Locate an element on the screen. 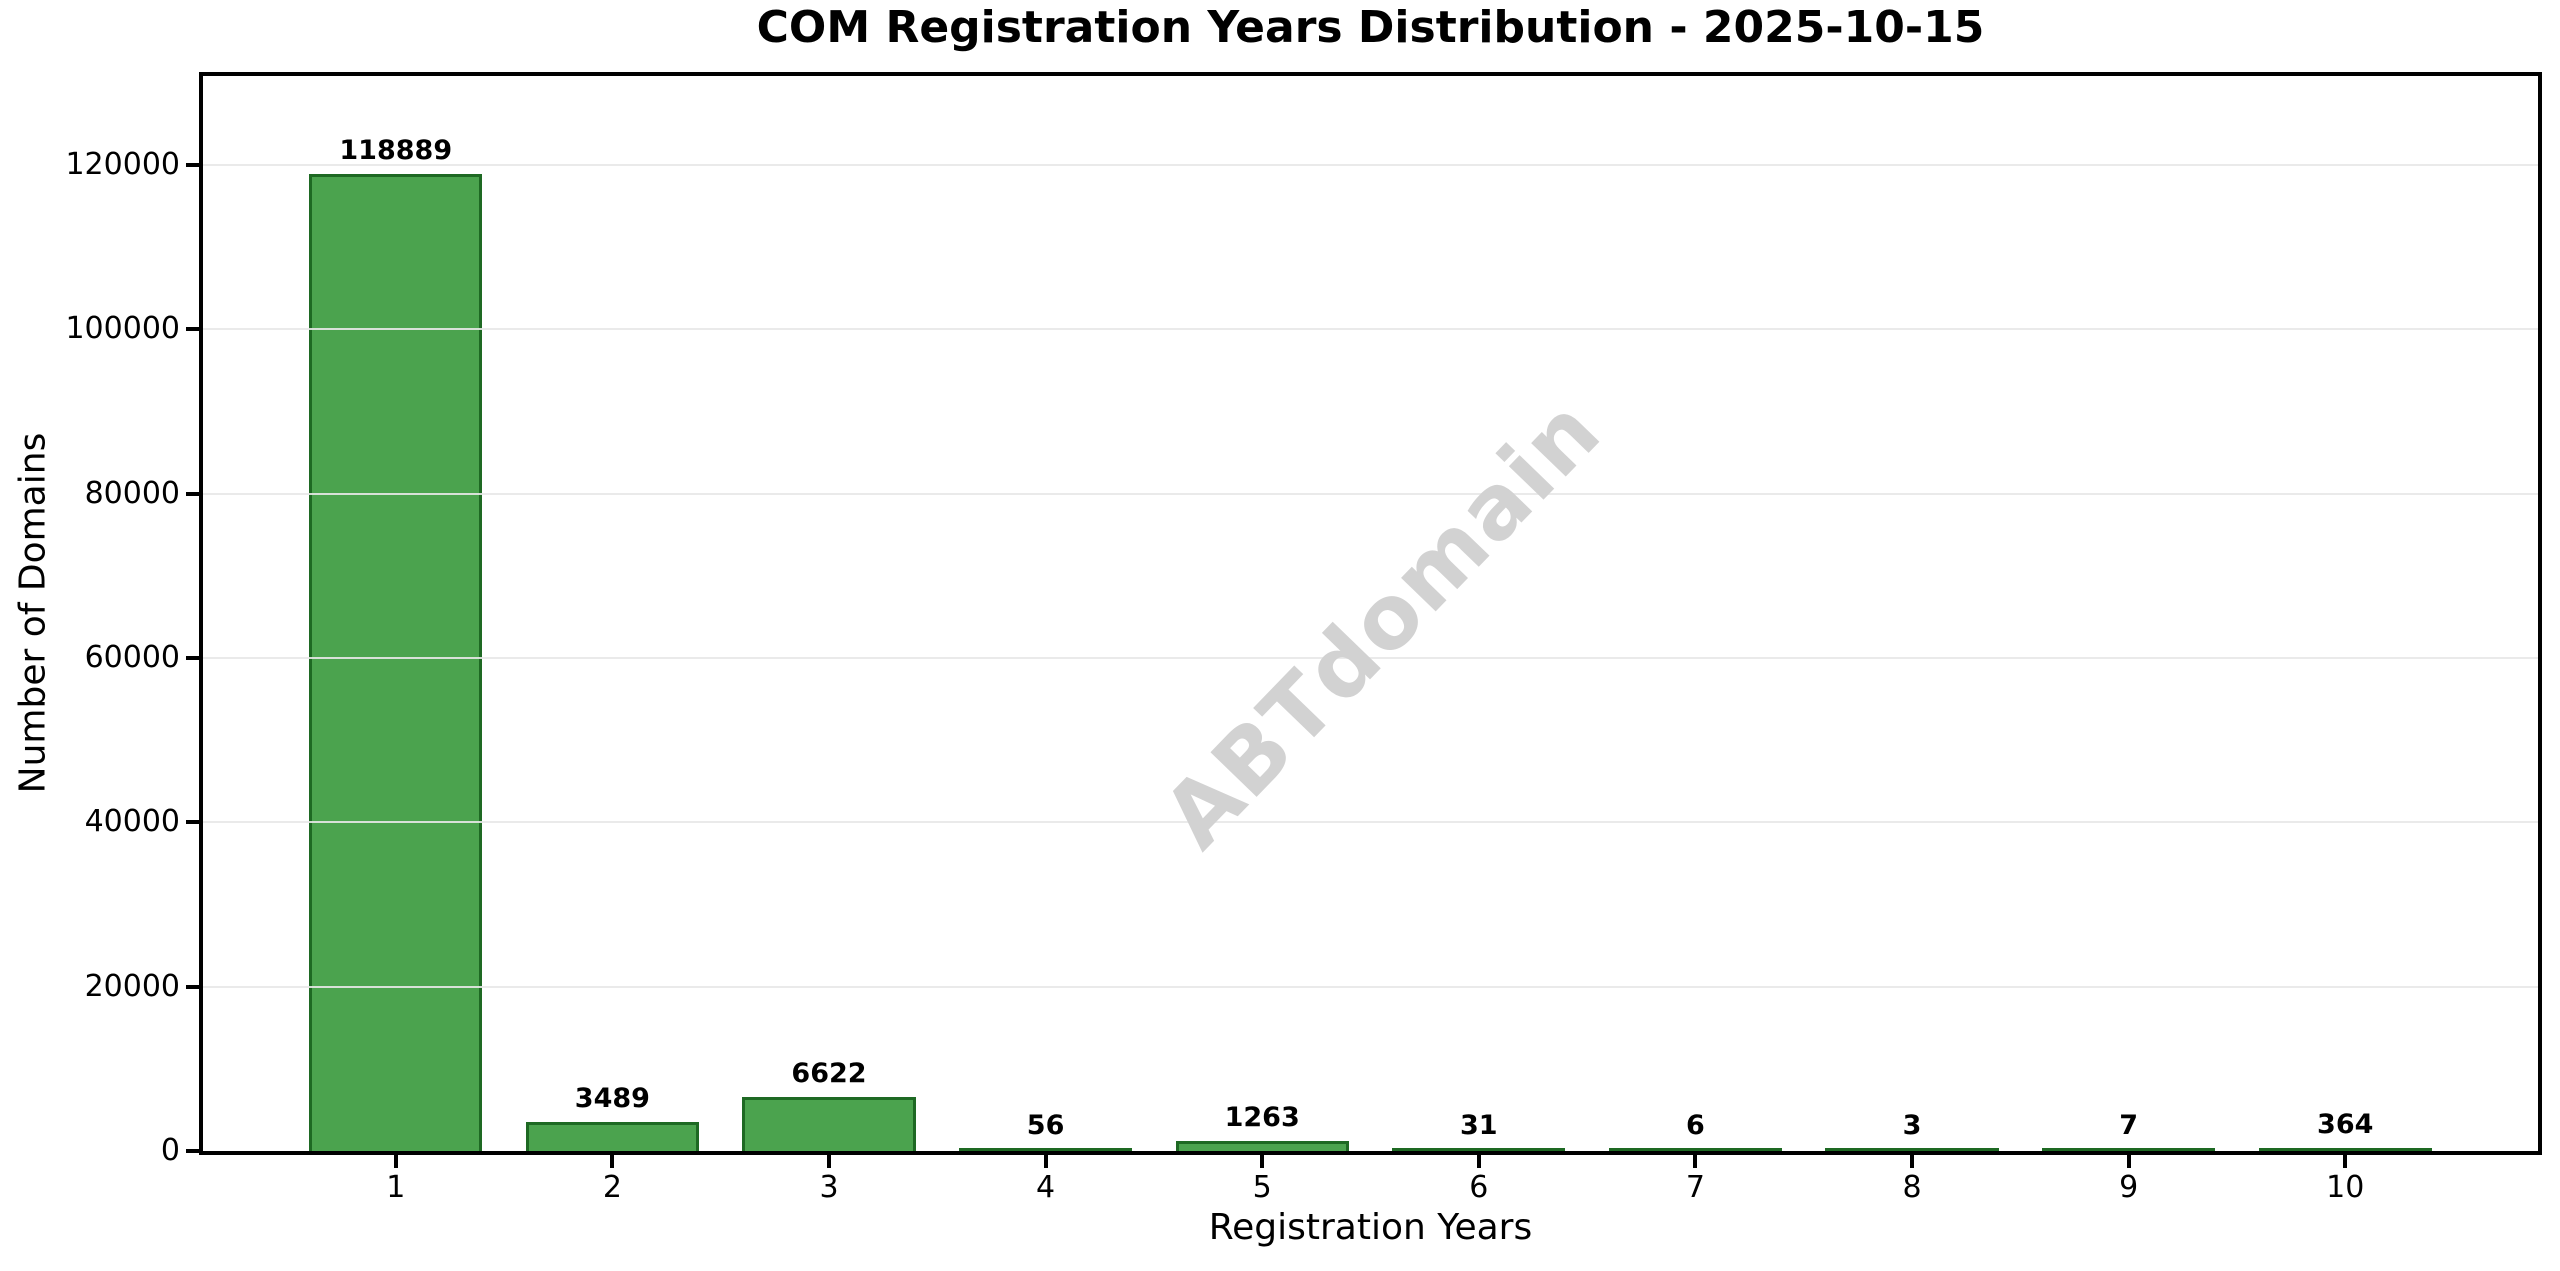 This screenshot has width=2560, height=1271. x-tick-label: 9 is located at coordinates (2129, 1187).